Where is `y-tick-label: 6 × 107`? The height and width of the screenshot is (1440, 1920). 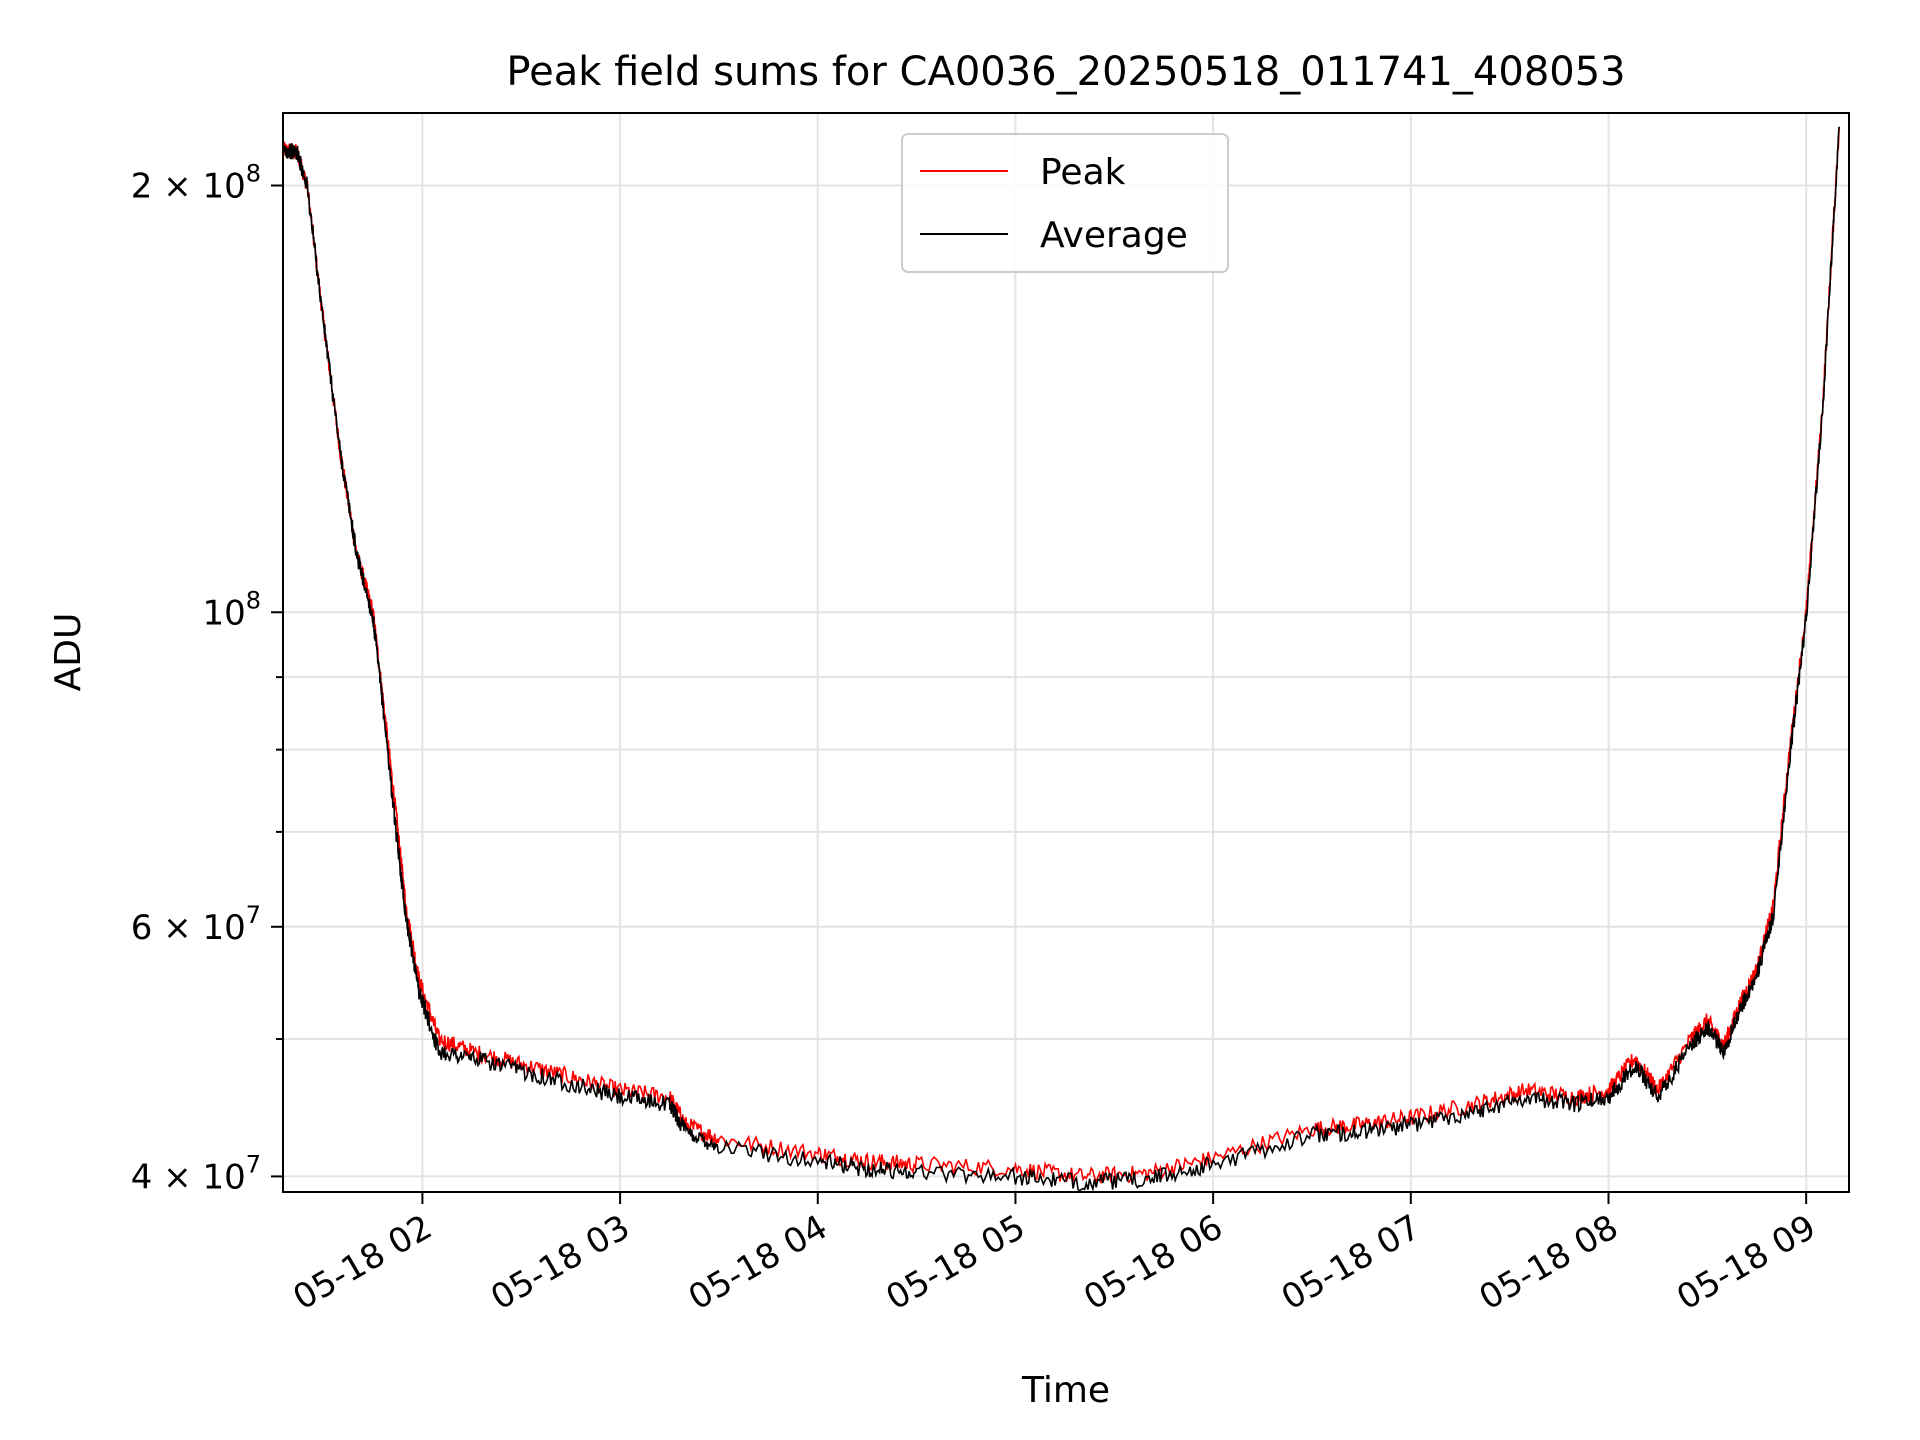
y-tick-label: 6 × 107 is located at coordinates (196, 924).